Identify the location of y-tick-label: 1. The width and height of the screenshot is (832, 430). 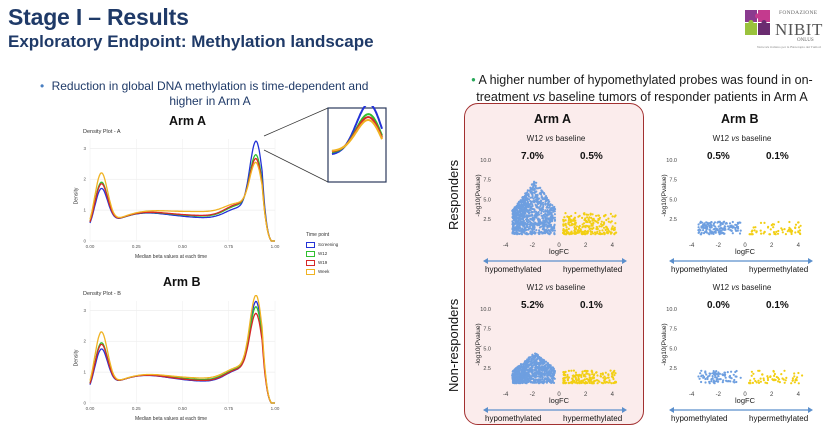
(84, 210).